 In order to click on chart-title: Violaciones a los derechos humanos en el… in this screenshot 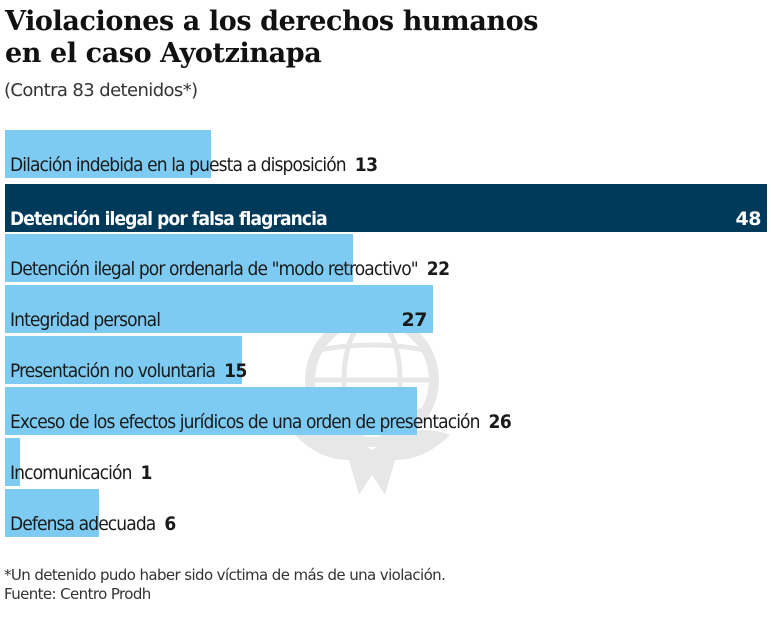, I will do `click(305, 38)`.